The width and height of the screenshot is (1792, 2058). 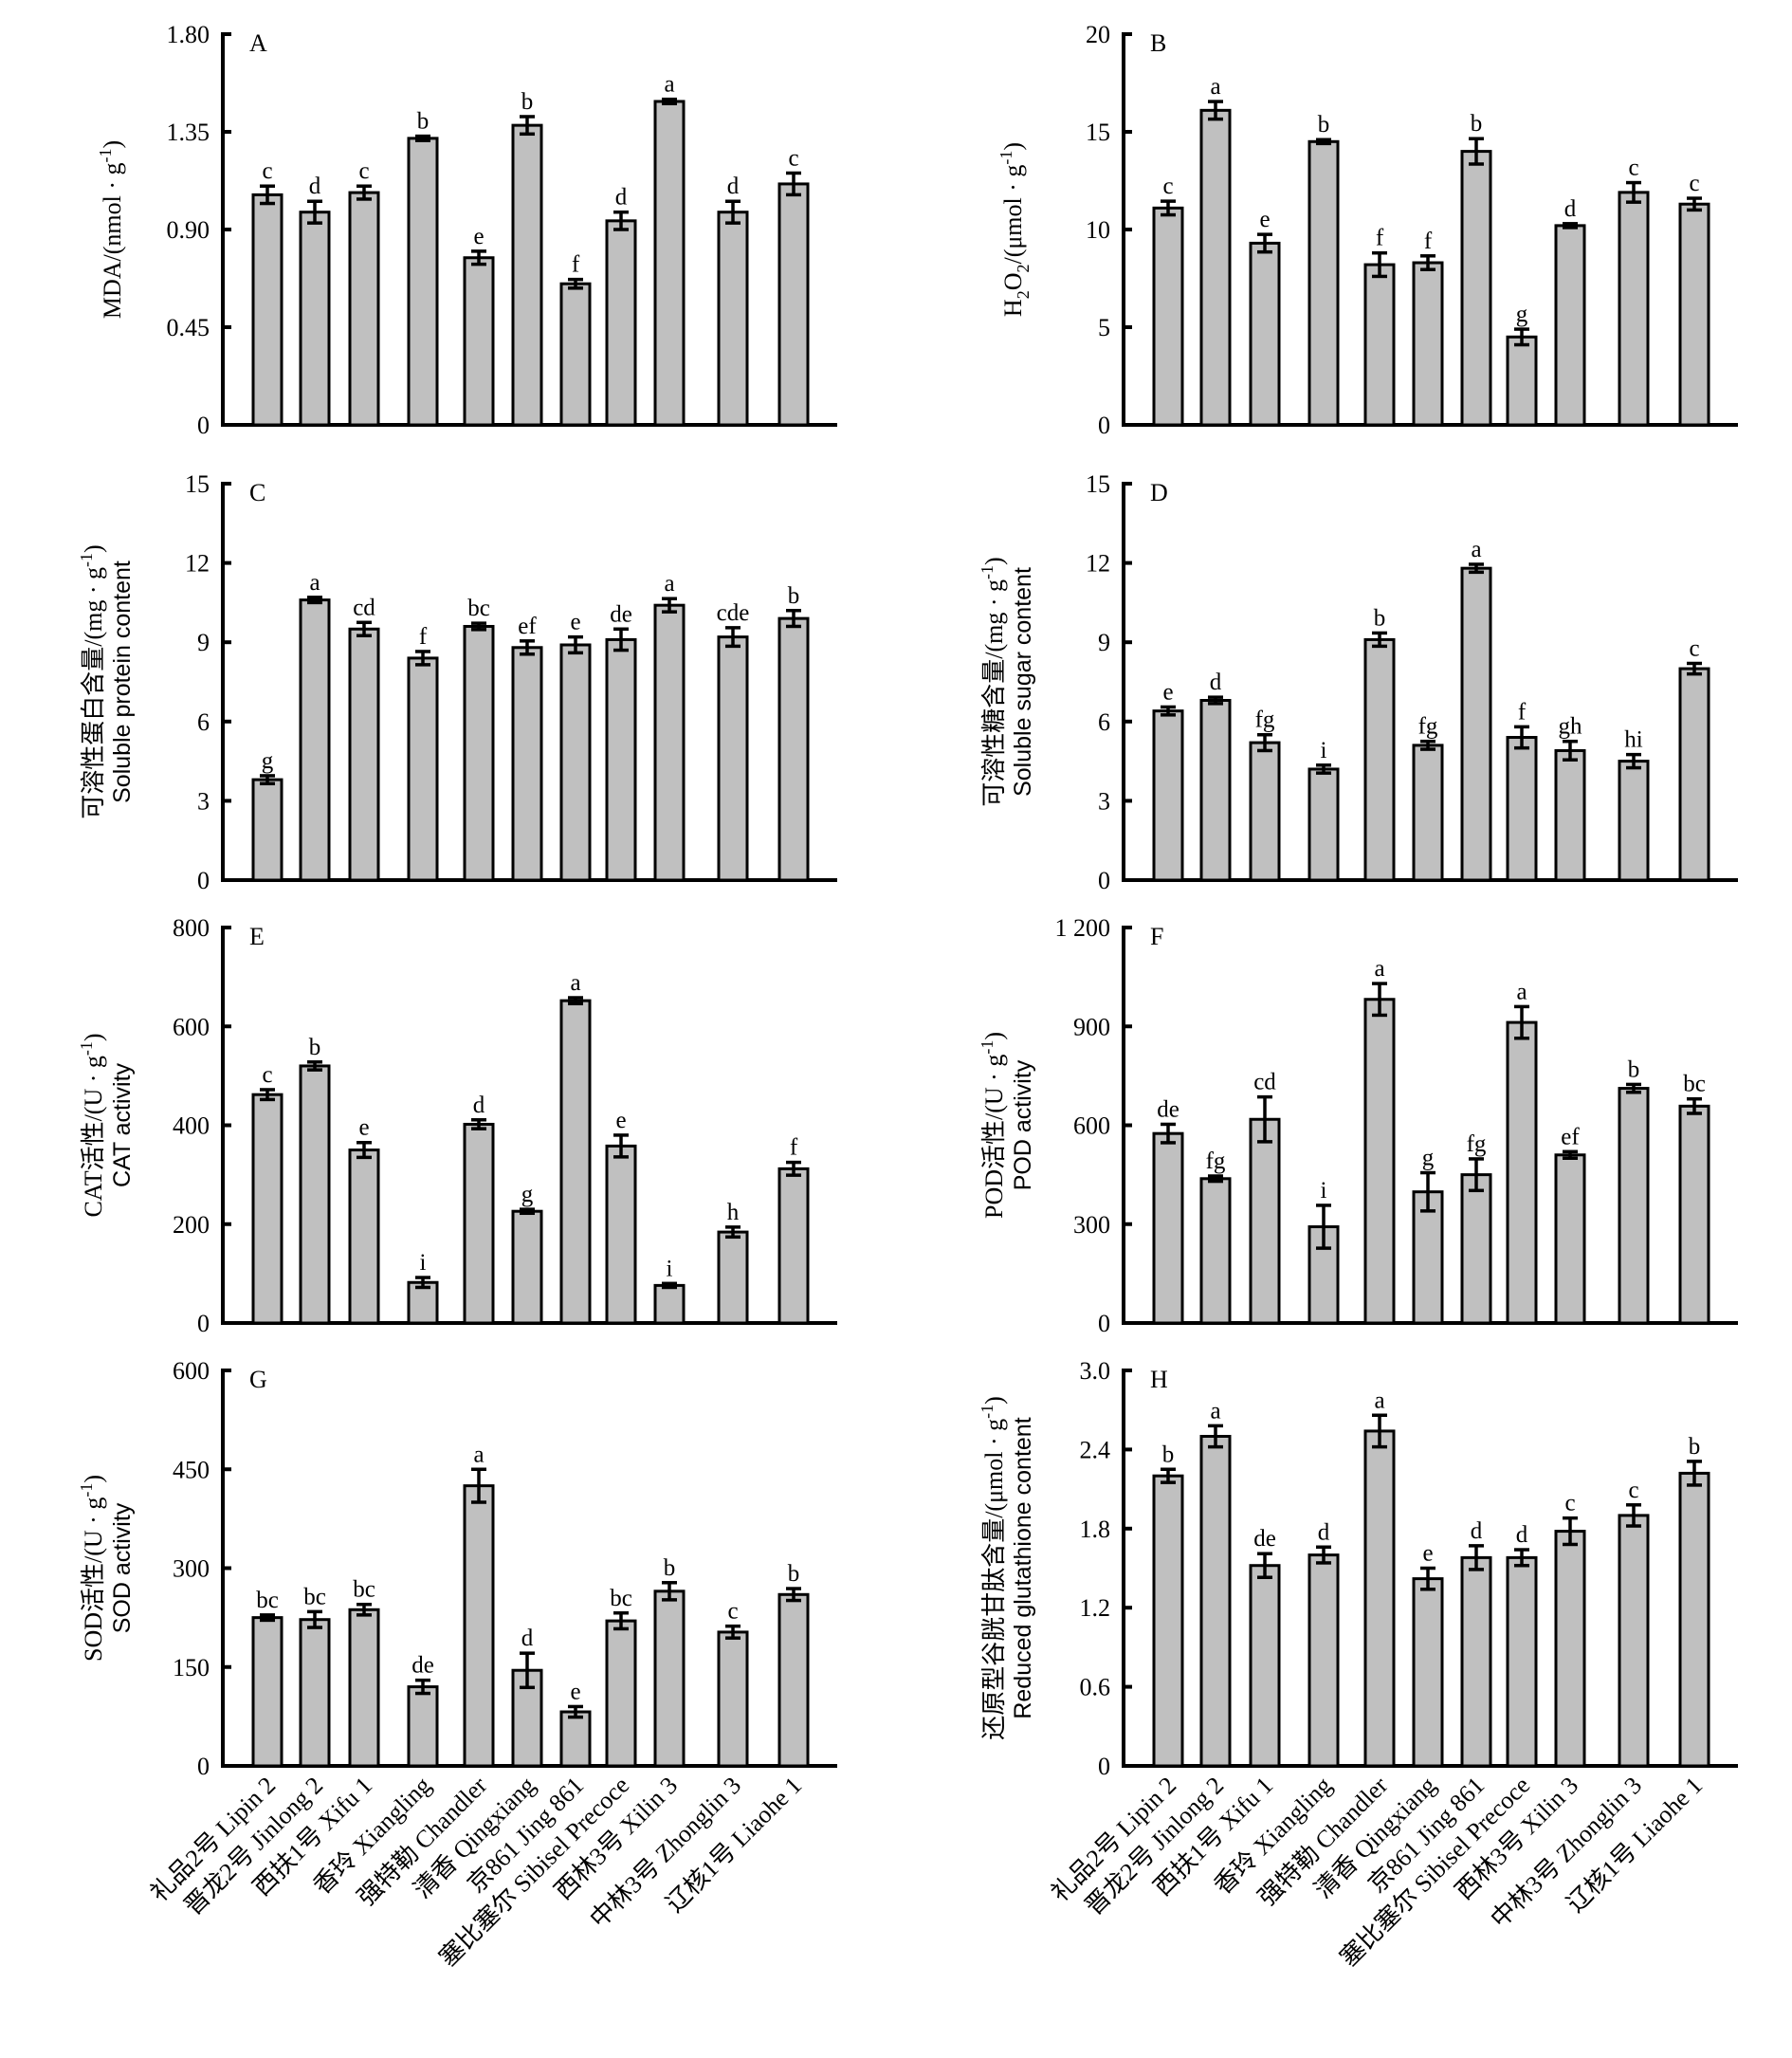 I want to click on y-tick-label: 2.4, so click(x=1095, y=1449).